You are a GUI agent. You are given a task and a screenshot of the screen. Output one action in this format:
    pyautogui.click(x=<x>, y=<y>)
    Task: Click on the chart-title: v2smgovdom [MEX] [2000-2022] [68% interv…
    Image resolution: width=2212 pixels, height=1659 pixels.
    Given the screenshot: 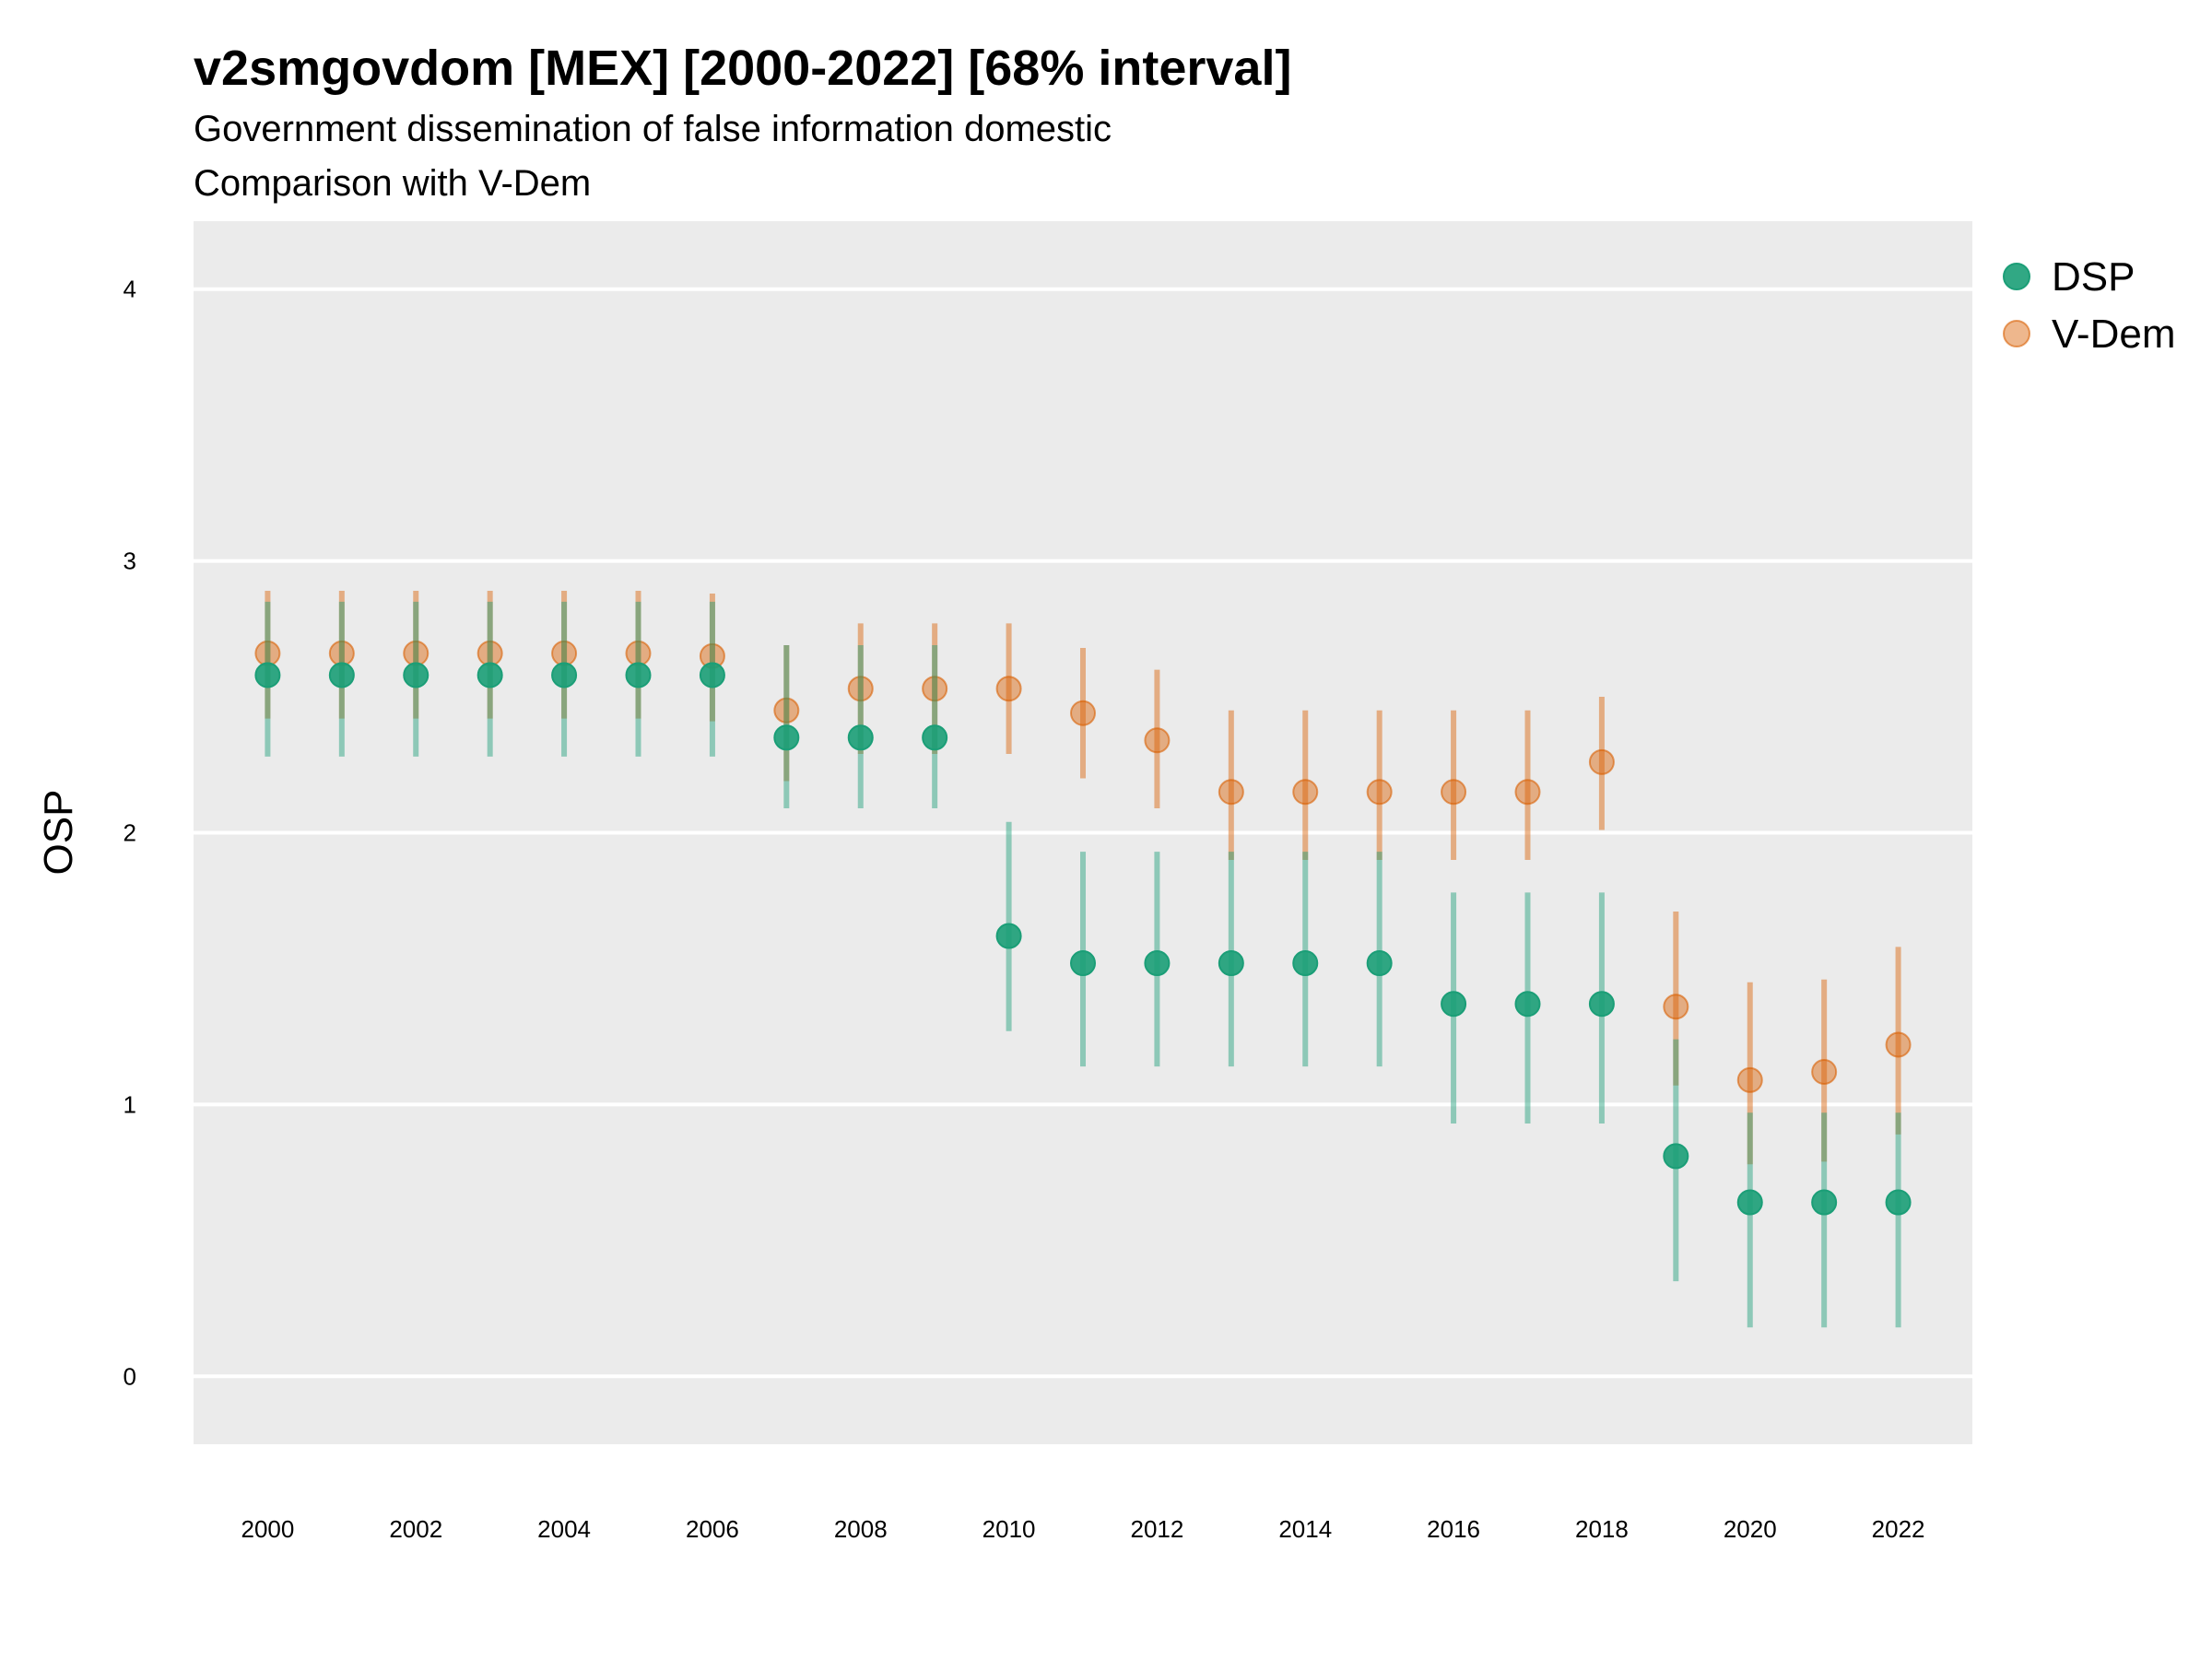 What is the action you would take?
    pyautogui.click(x=742, y=68)
    